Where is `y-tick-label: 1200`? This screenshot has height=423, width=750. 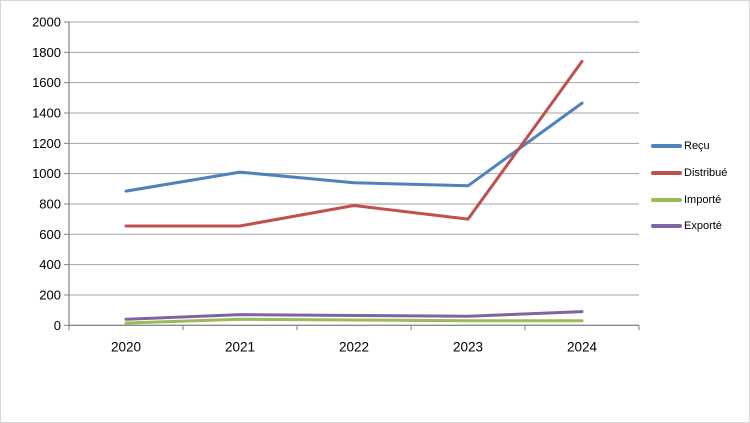
y-tick-label: 1200 is located at coordinates (46, 143).